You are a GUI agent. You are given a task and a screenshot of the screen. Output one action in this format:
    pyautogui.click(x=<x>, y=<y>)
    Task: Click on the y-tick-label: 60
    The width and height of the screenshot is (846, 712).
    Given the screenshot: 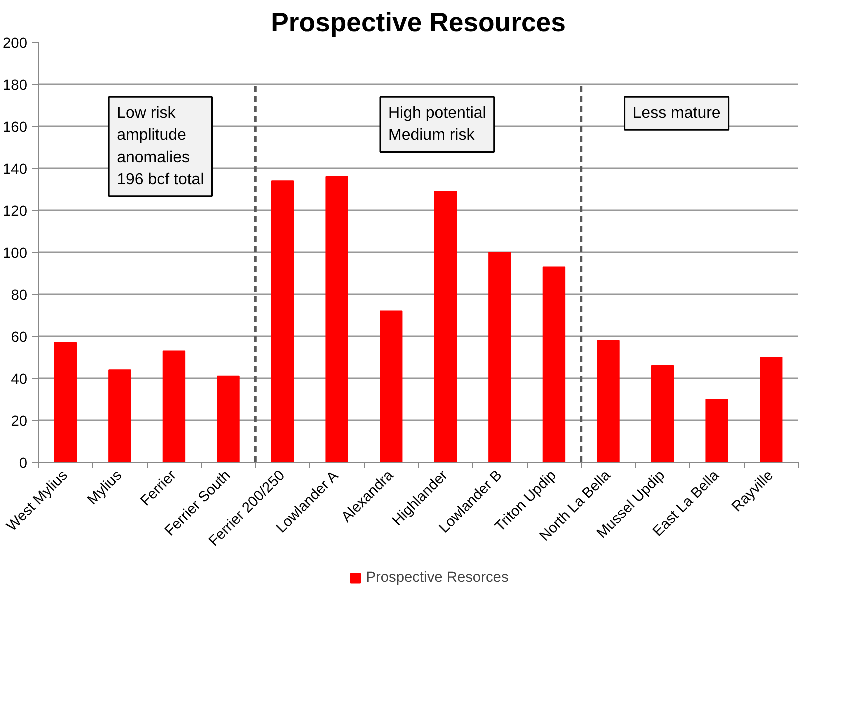 What is the action you would take?
    pyautogui.click(x=19, y=338)
    